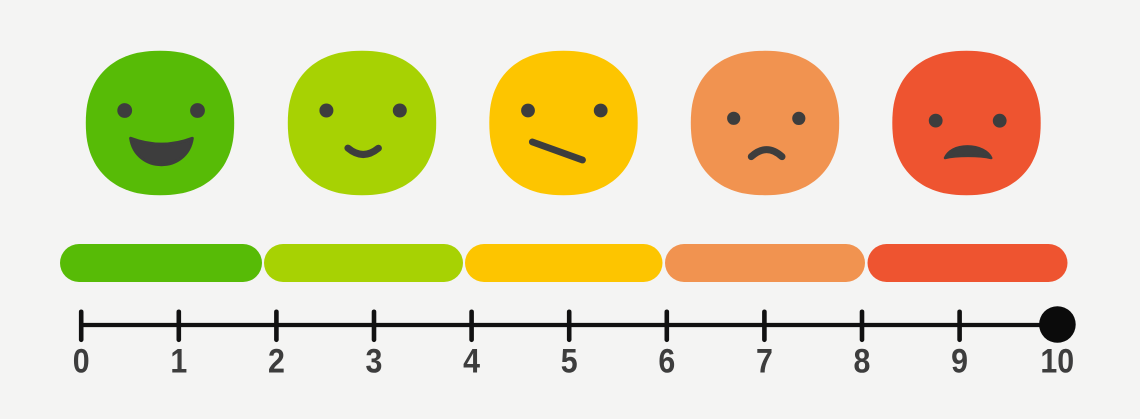  What do you see at coordinates (959, 361) in the screenshot?
I see `svg-text: 9` at bounding box center [959, 361].